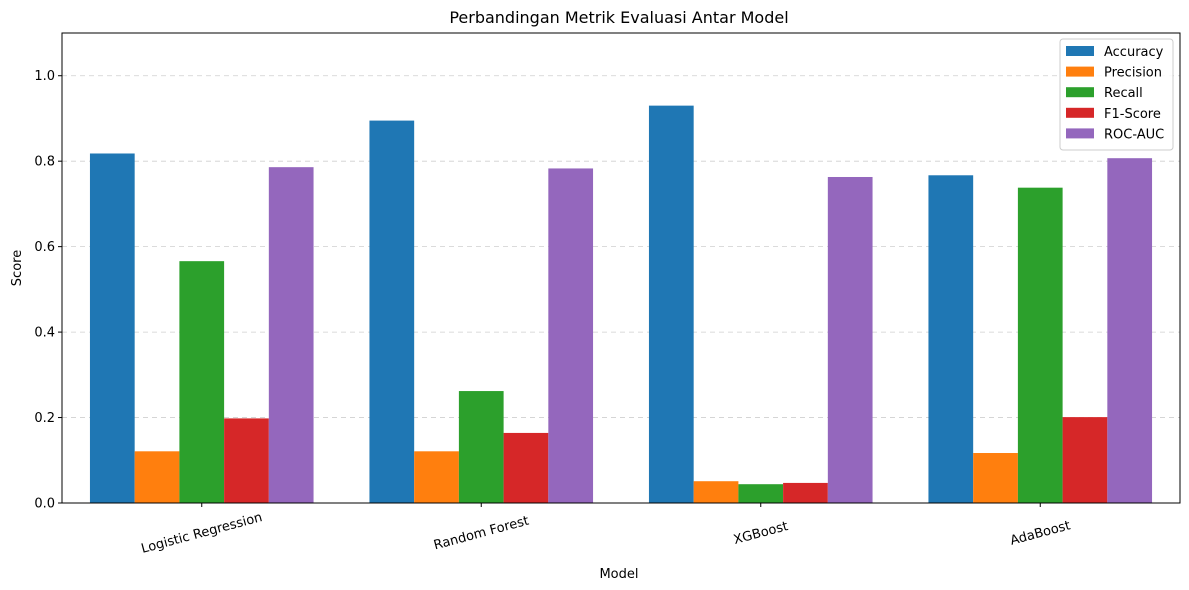 Image resolution: width=1189 pixels, height=590 pixels. I want to click on y-tick-label: 1.0, so click(44, 76).